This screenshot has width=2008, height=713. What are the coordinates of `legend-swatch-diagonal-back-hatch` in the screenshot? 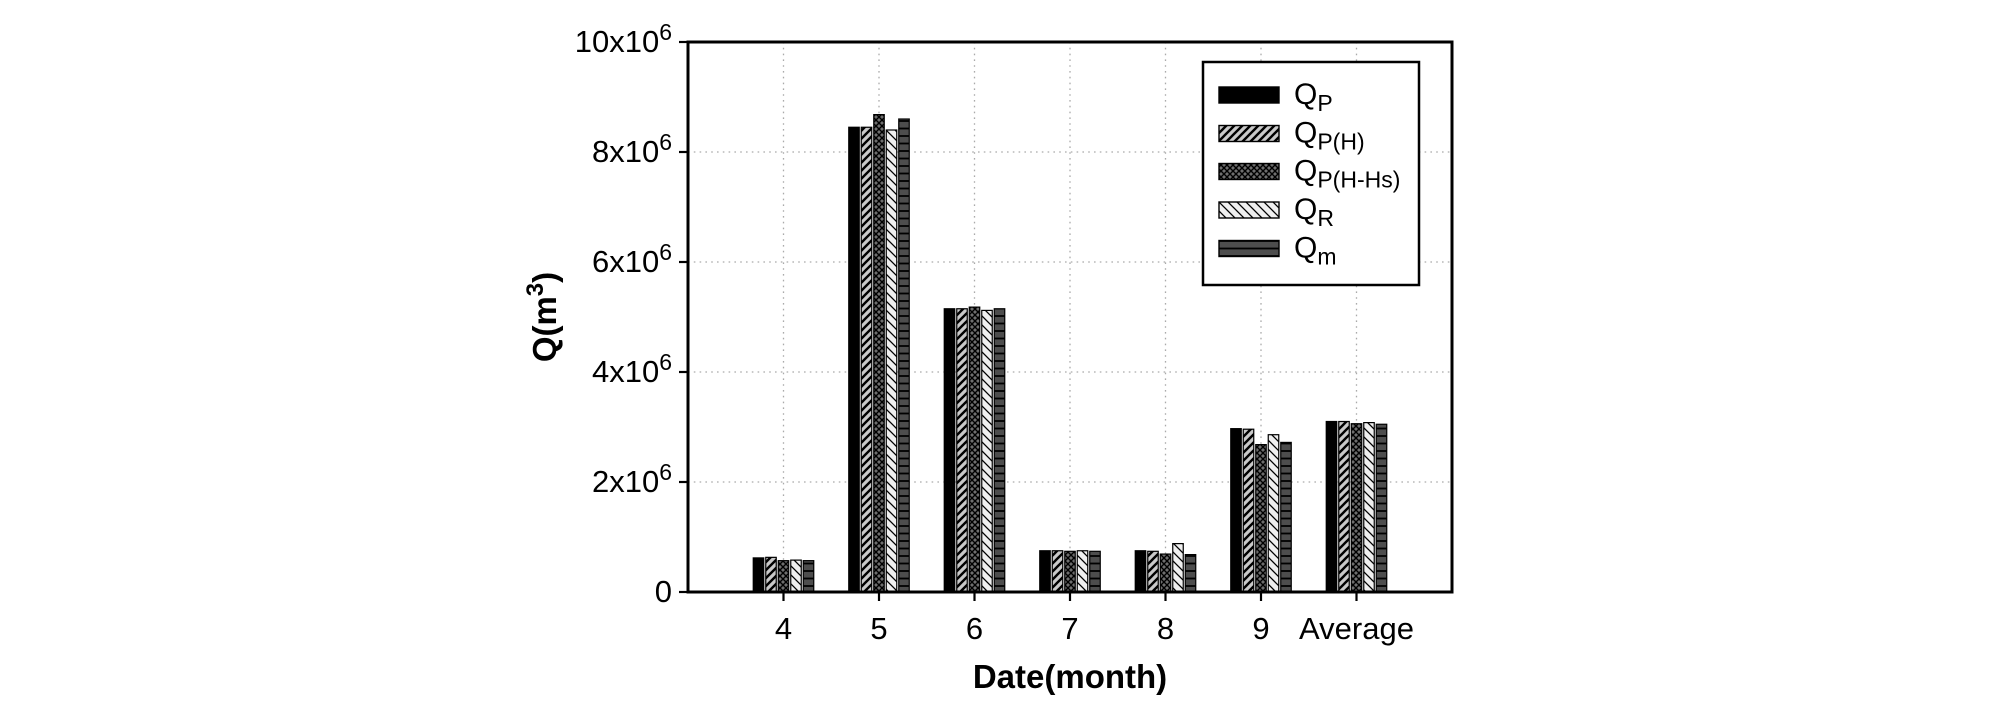 It's located at (1249, 210).